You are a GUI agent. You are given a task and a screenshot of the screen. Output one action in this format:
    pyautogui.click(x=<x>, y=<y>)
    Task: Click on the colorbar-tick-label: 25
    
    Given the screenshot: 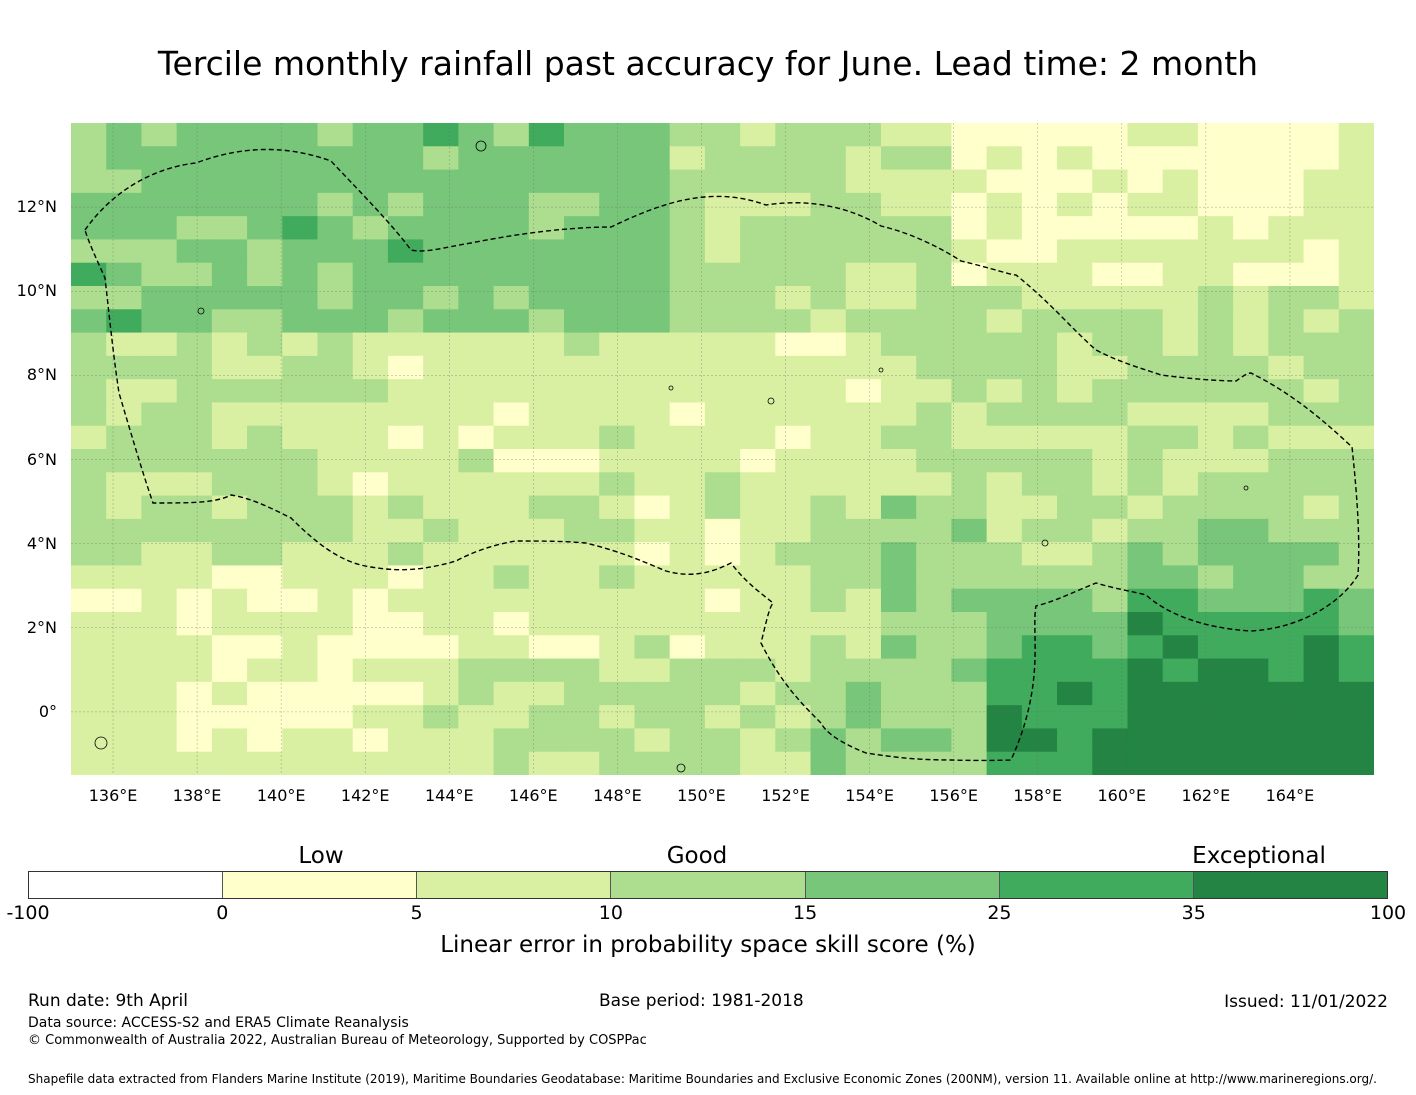 What is the action you would take?
    pyautogui.click(x=999, y=913)
    